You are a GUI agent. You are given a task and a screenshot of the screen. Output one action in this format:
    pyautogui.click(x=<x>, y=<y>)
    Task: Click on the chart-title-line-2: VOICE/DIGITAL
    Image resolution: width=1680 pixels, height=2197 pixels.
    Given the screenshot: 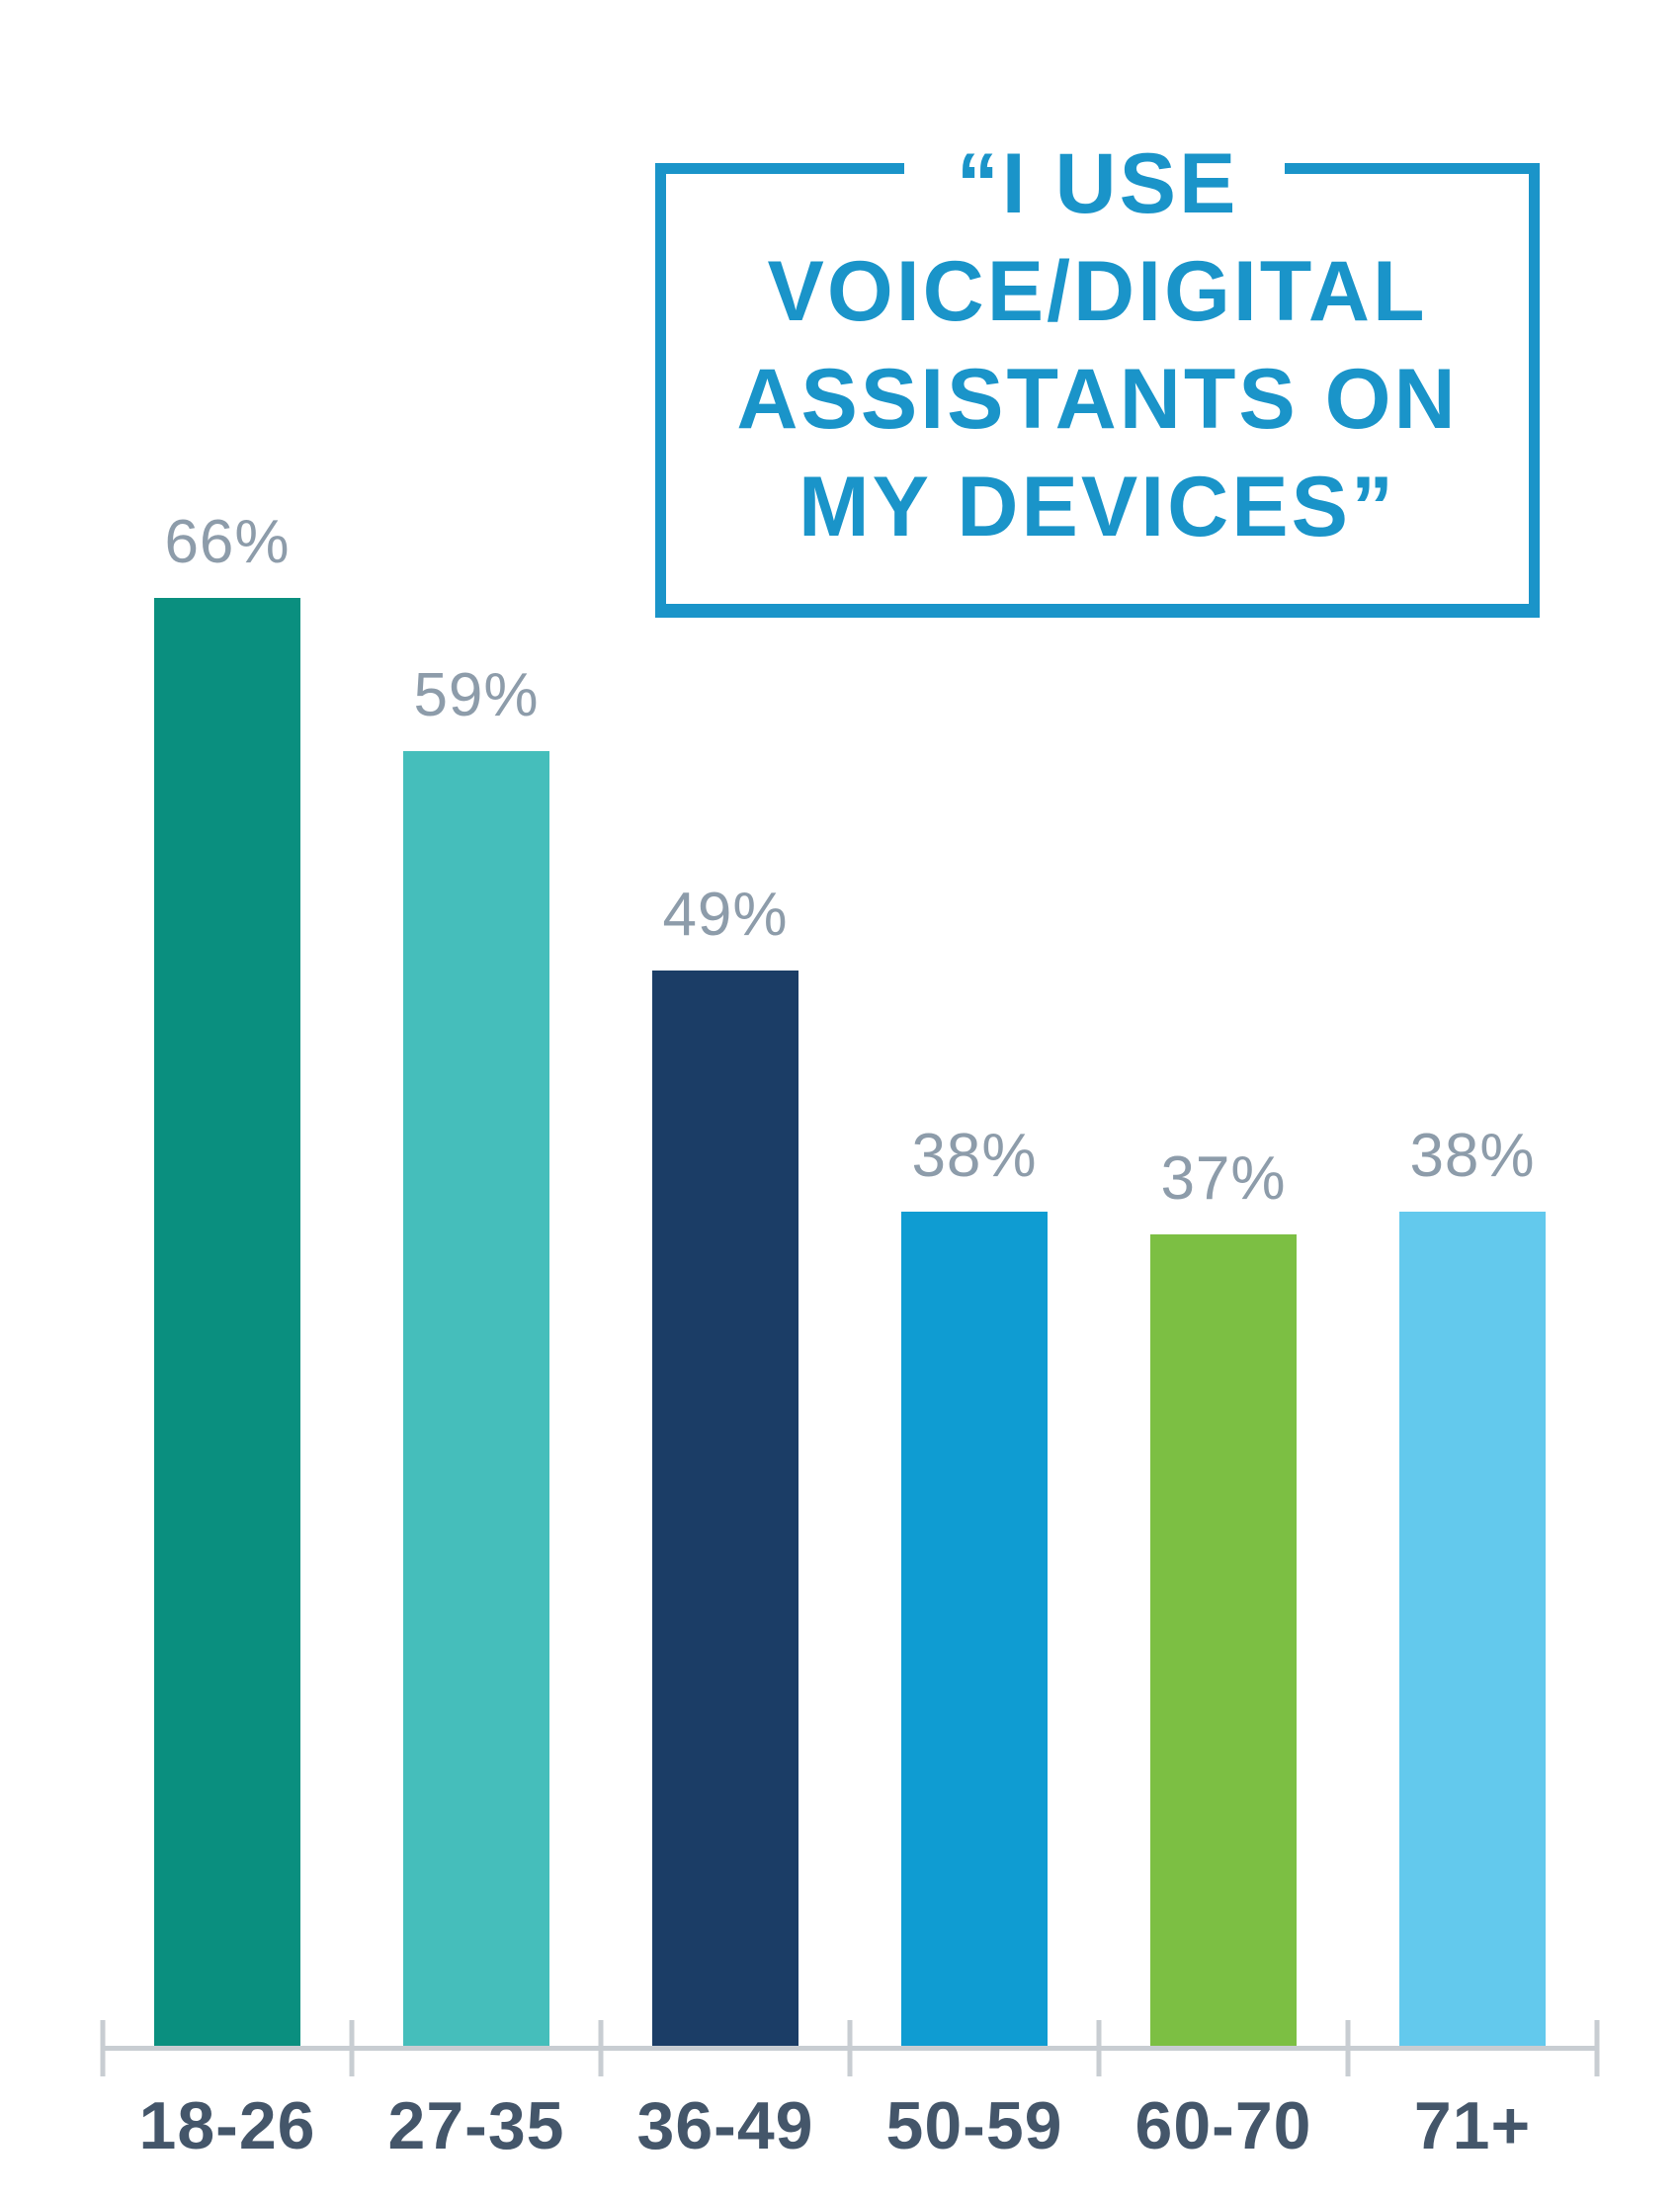 What is the action you would take?
    pyautogui.click(x=1097, y=291)
    